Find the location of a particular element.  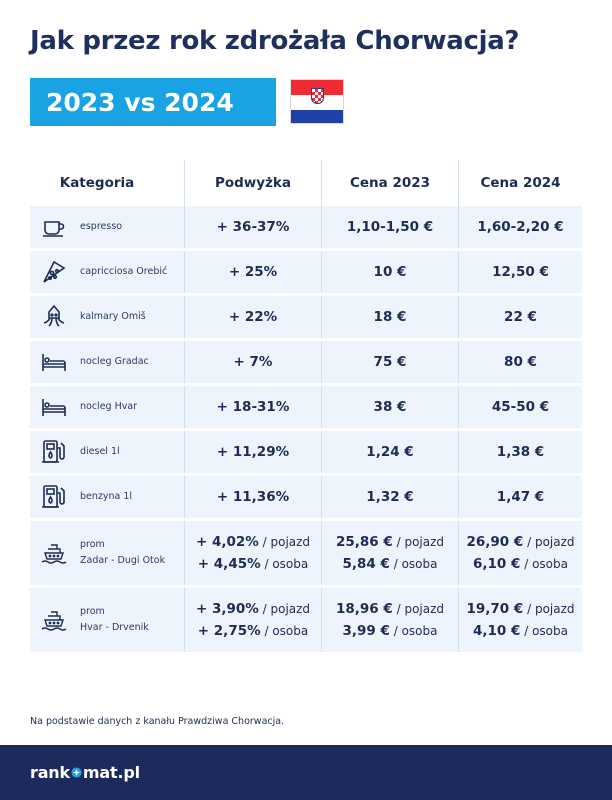

price-2024-cell: 19,70 € / pojazd 4,10 € / osoba is located at coordinates (520, 620).